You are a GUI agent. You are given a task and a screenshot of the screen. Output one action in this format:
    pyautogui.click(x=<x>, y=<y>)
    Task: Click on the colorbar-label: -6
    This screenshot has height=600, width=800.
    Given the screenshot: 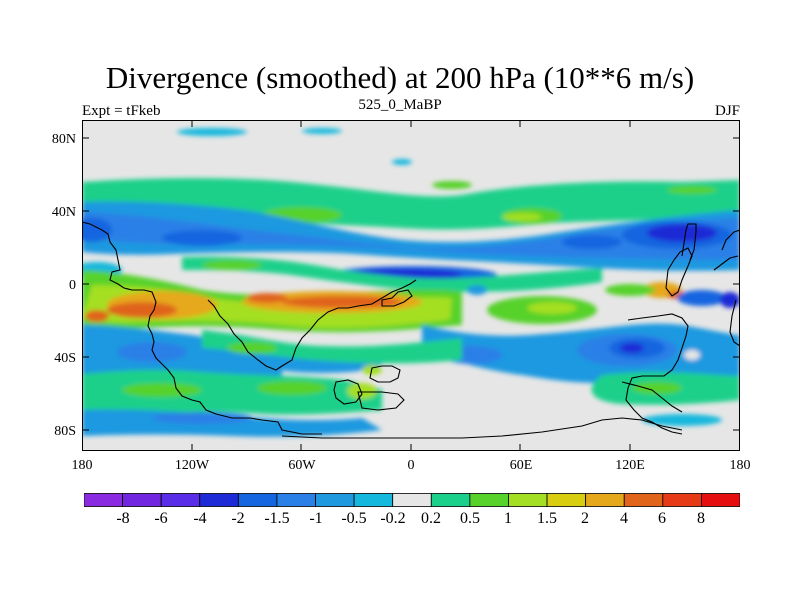 What is the action you would take?
    pyautogui.click(x=161, y=518)
    